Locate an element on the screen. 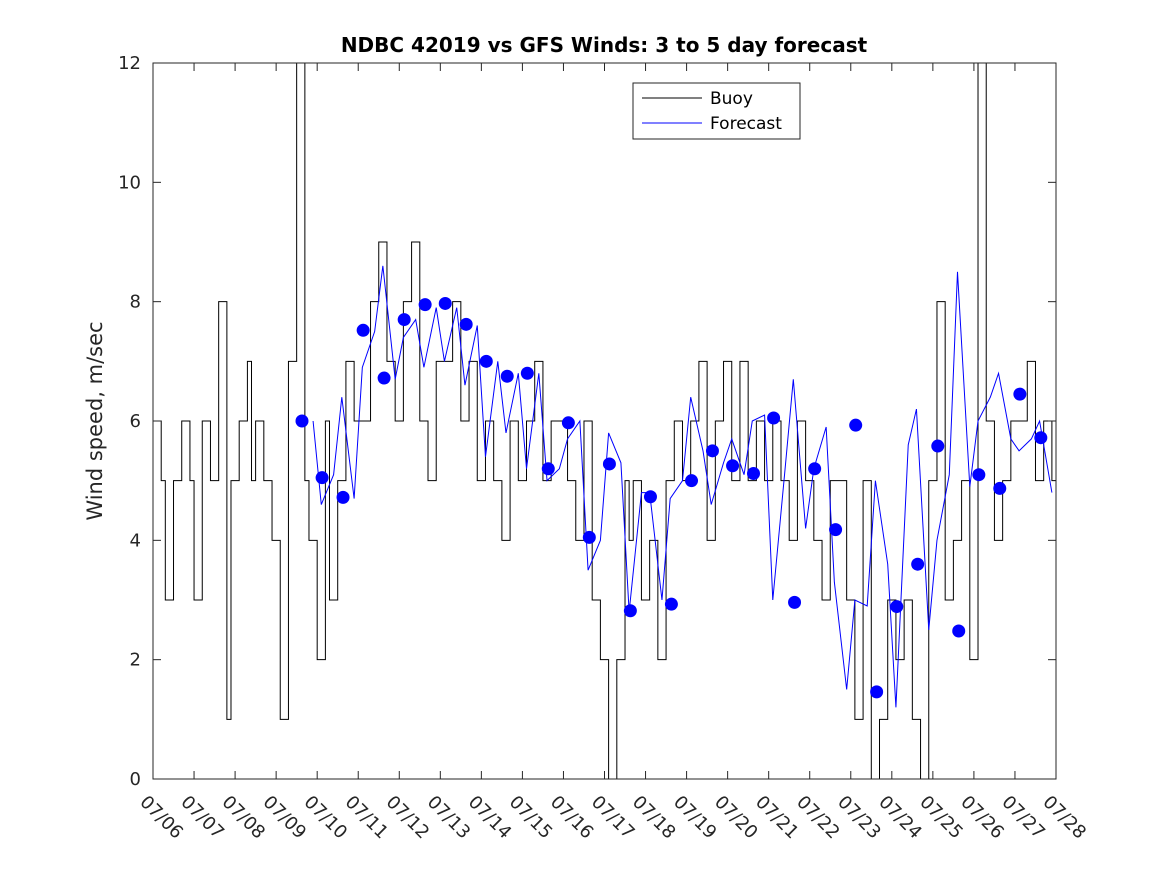  legend-box is located at coordinates (716, 111).